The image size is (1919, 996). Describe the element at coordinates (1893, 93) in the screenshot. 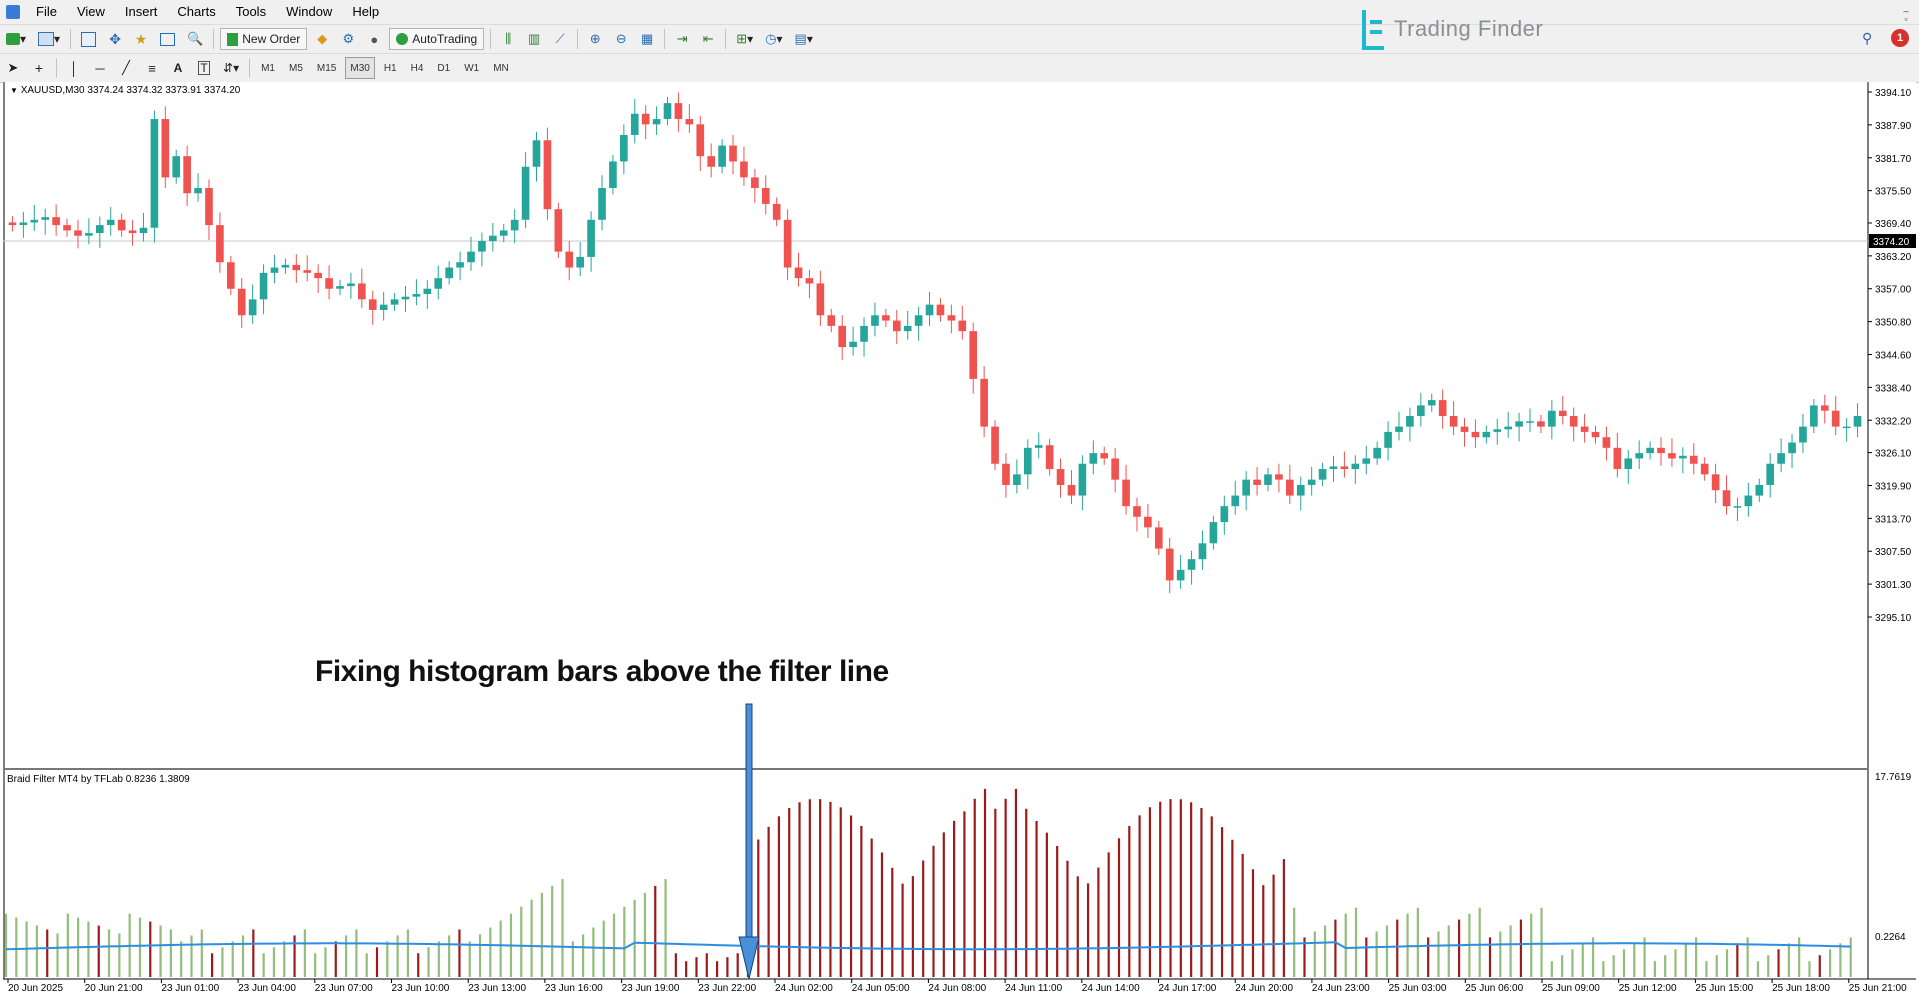

I see `price-tick-label: 3394.10` at that location.